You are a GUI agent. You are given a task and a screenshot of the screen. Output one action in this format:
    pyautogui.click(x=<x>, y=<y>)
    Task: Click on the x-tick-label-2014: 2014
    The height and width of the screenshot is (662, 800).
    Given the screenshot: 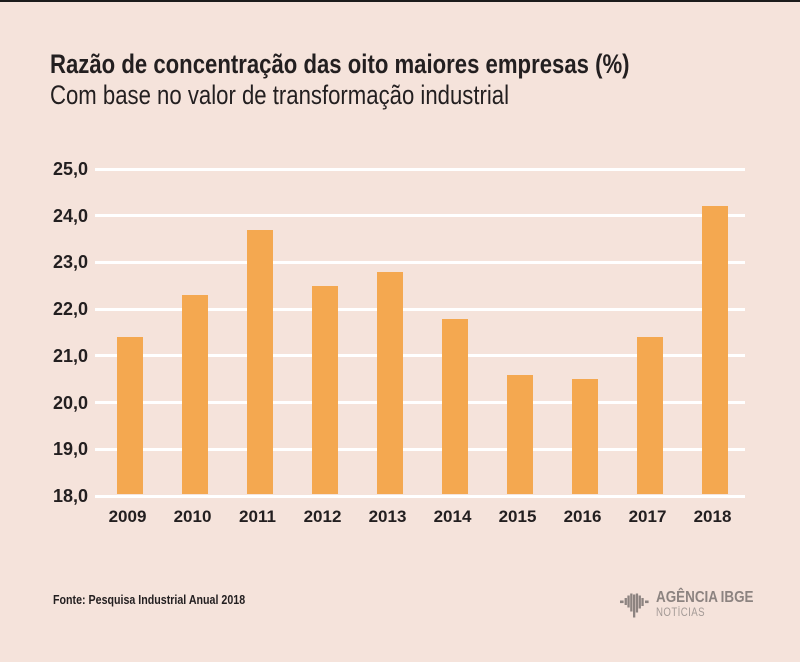 What is the action you would take?
    pyautogui.click(x=452, y=516)
    